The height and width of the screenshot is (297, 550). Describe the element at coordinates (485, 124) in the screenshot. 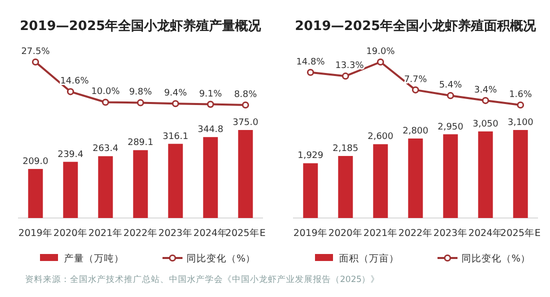

I see `data-label: 3,050` at that location.